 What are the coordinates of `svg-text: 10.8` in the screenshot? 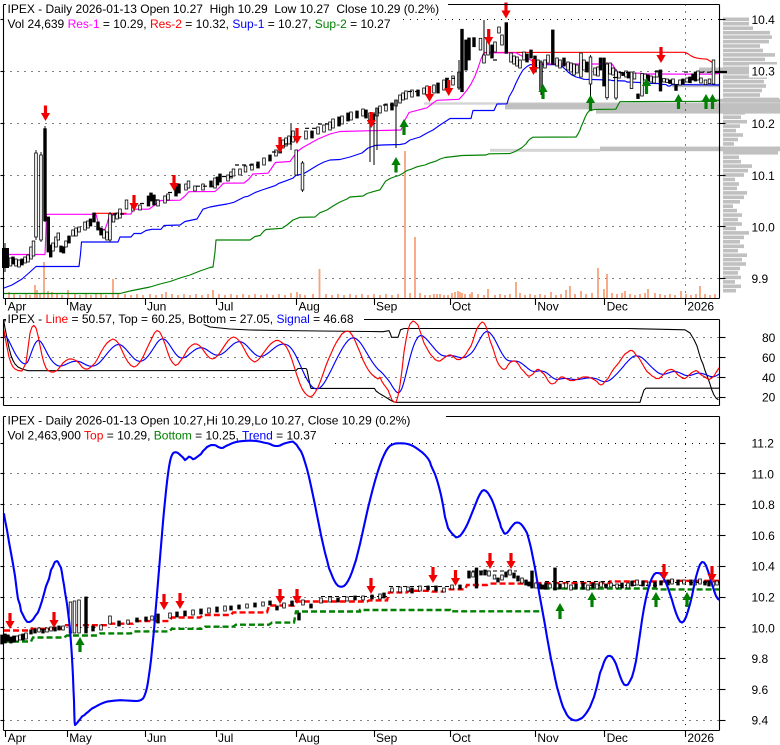 It's located at (764, 505).